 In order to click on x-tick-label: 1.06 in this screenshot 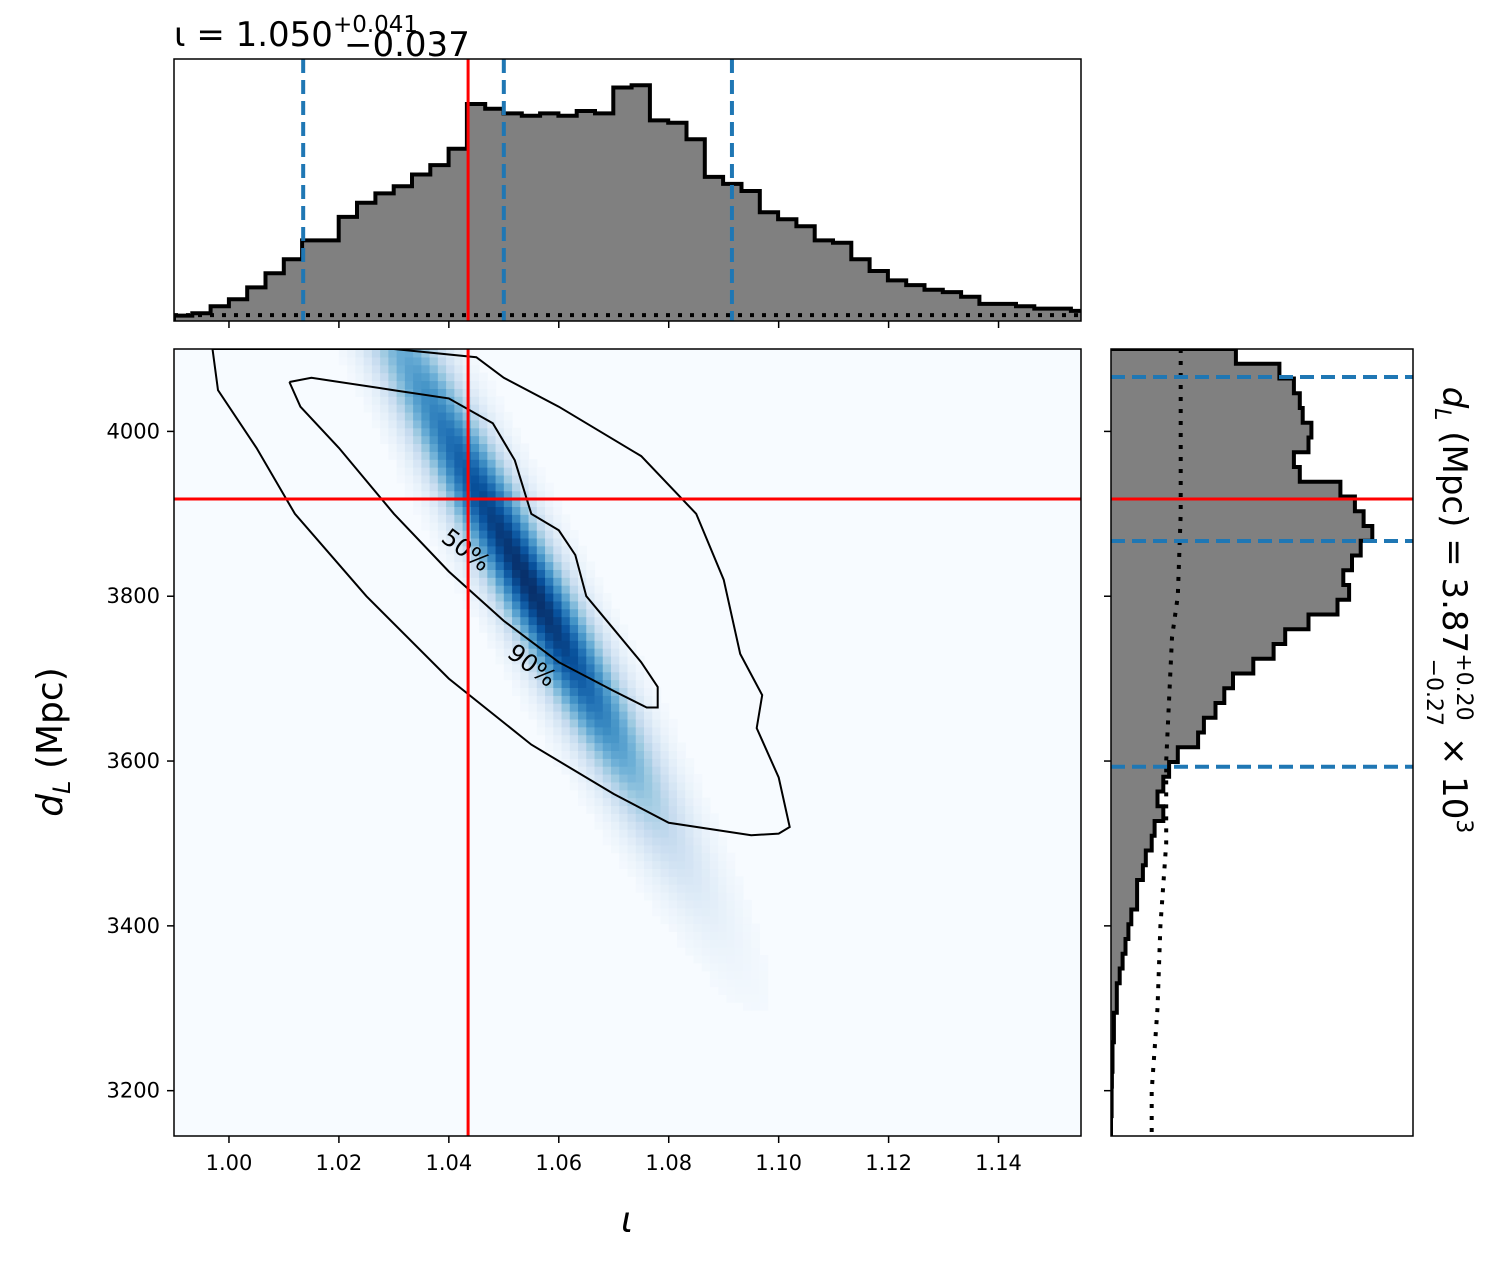, I will do `click(558, 1163)`.